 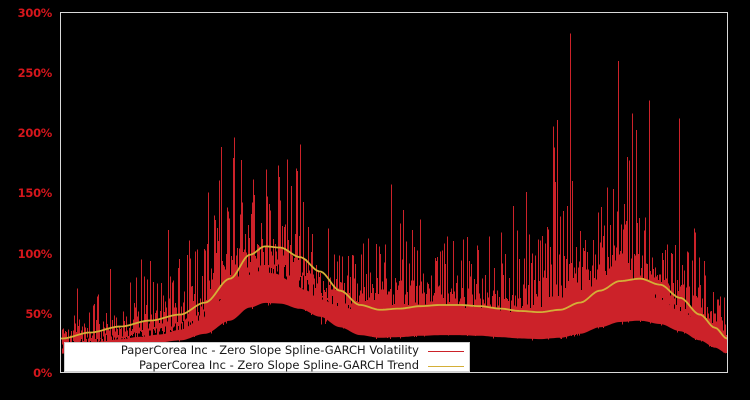 I want to click on ytick-label-300: 300%, so click(x=35, y=13).